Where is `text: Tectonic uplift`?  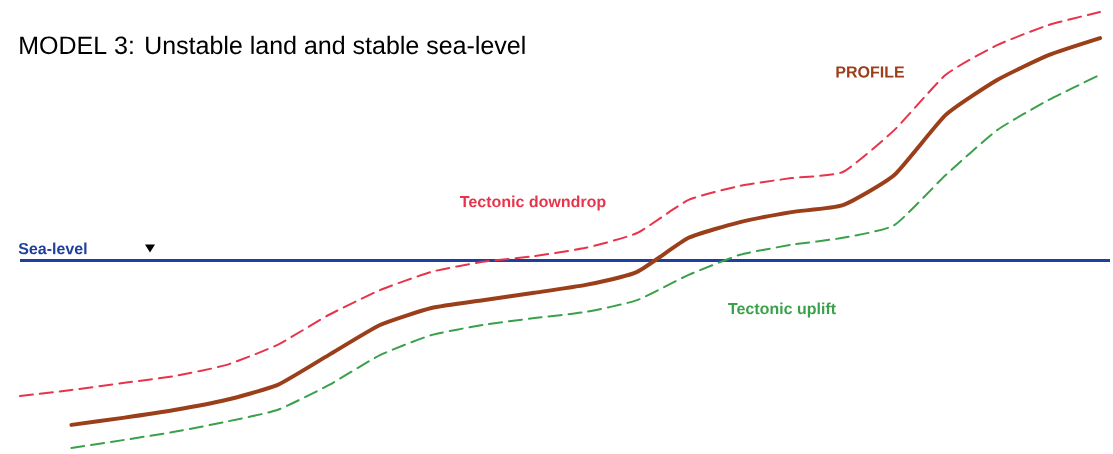
text: Tectonic uplift is located at coordinates (782, 310).